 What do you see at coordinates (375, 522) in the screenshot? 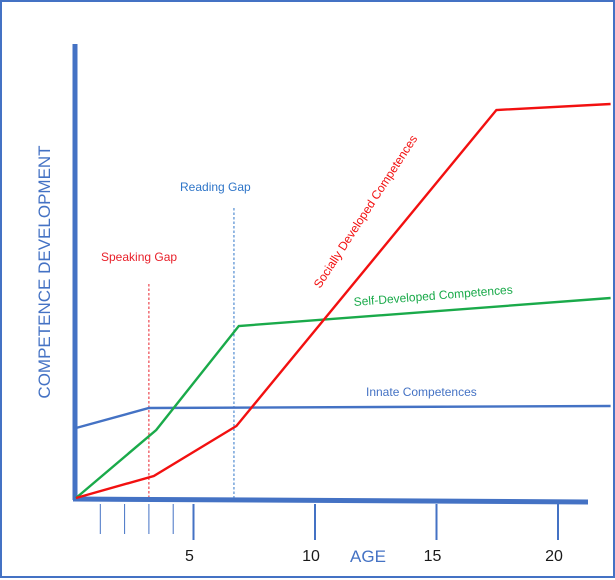
I see `major-x-ticks` at bounding box center [375, 522].